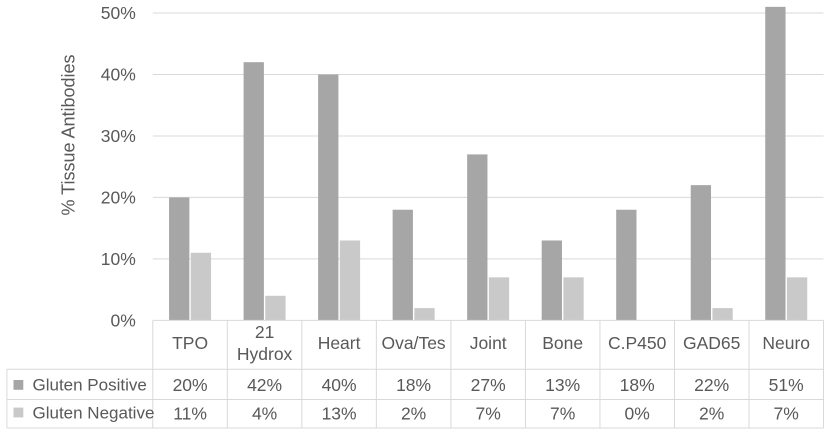 The height and width of the screenshot is (432, 829). I want to click on svg-text: C.P450, so click(637, 343).